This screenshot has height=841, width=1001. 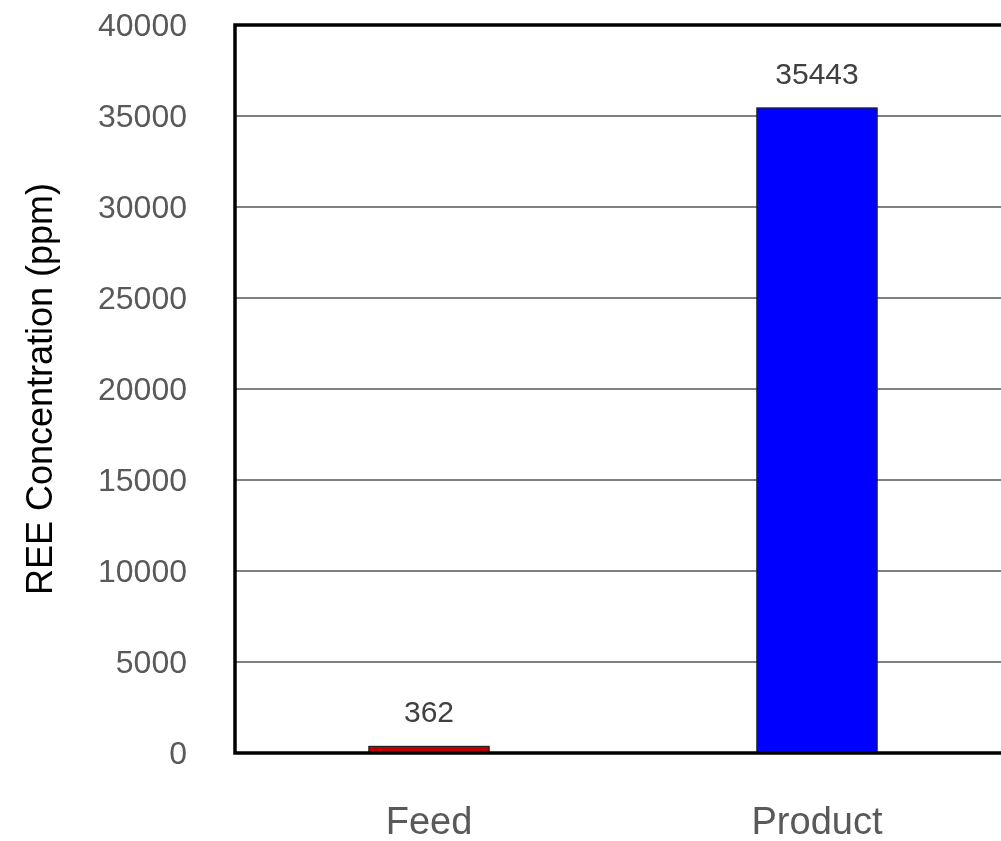 I want to click on y-tick-label: 40000, so click(x=142, y=25).